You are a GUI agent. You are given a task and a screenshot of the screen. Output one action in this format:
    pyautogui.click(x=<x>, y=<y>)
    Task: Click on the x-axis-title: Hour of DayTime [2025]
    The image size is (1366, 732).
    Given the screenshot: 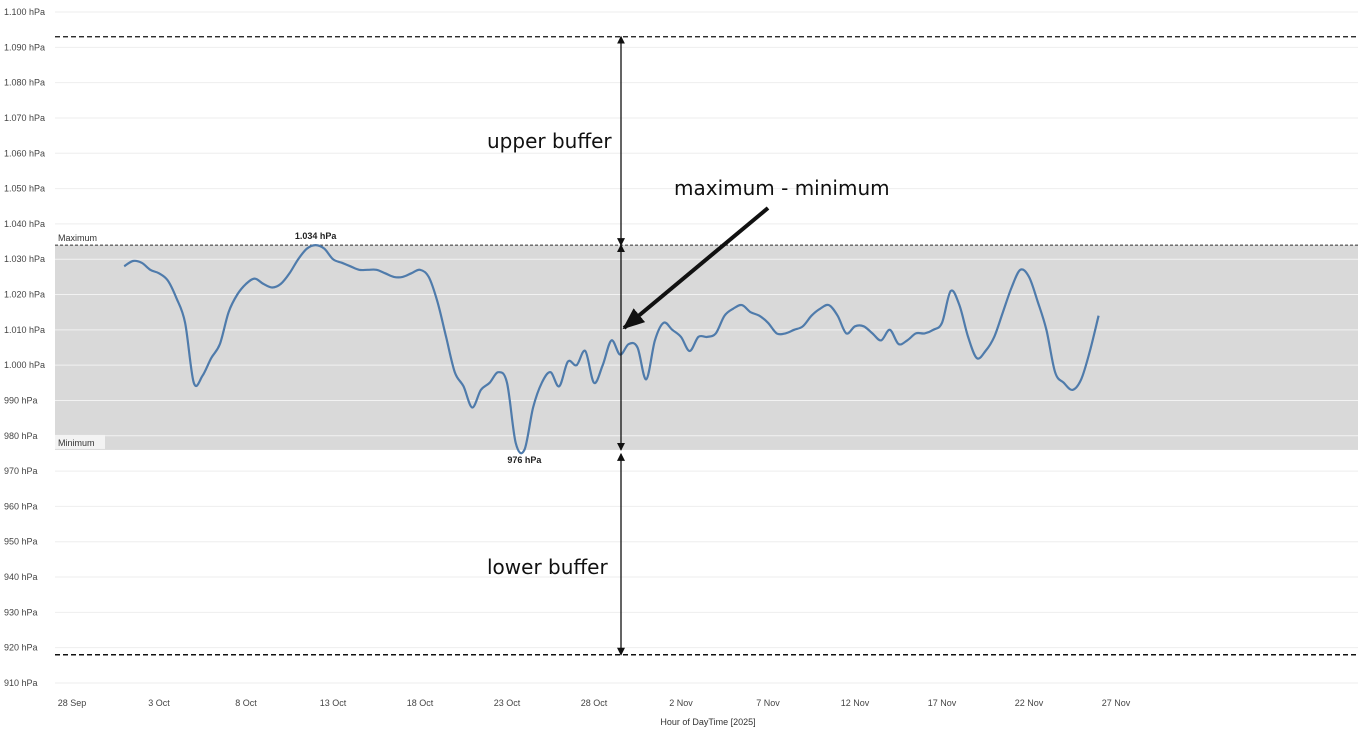 What is the action you would take?
    pyautogui.click(x=707, y=722)
    